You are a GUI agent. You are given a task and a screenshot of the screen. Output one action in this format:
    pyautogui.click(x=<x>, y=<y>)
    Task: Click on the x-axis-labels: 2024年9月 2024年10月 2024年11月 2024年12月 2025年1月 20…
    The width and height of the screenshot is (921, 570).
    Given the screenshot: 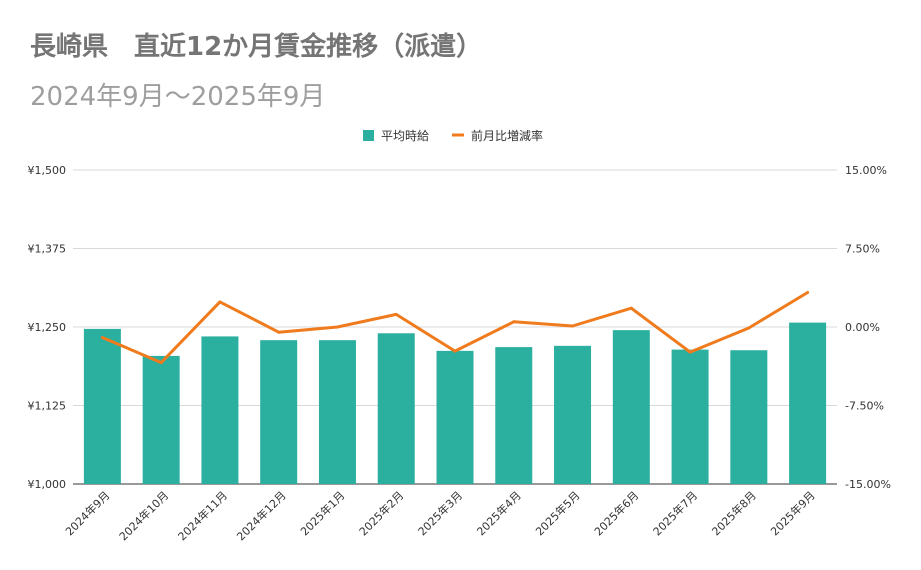 What is the action you would take?
    pyautogui.click(x=439, y=515)
    